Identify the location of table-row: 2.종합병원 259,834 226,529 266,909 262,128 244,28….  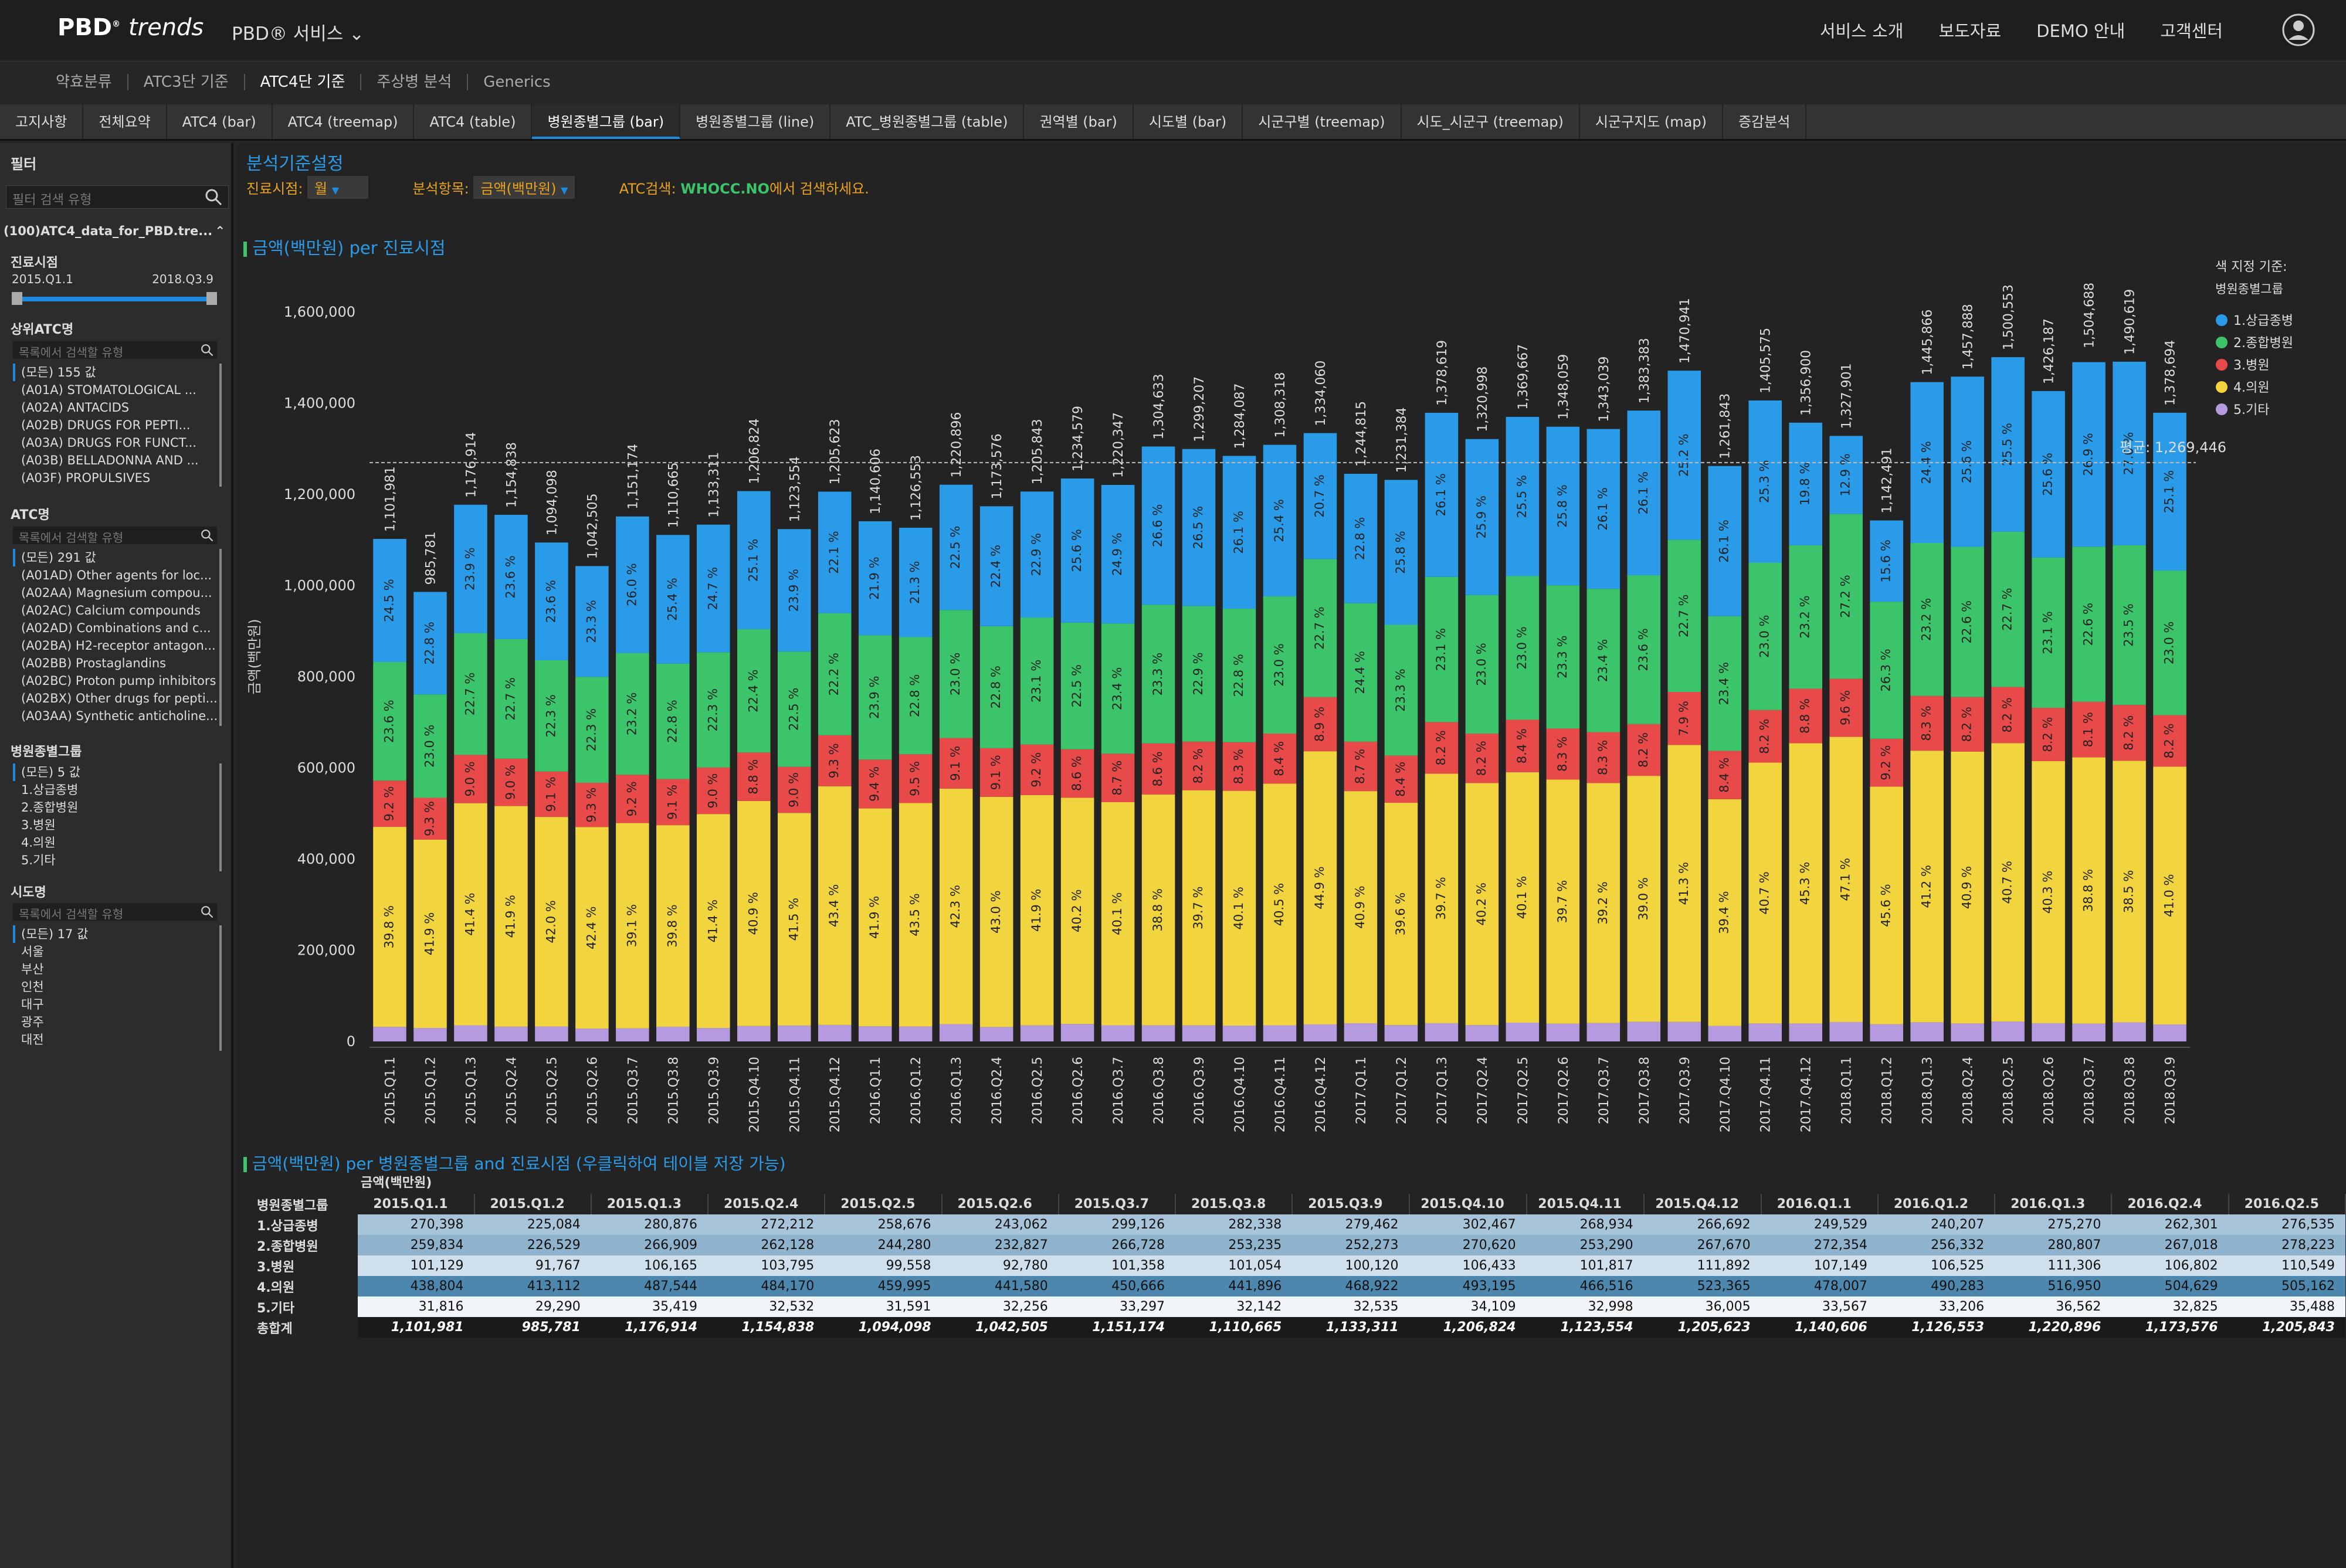
(1295, 1245).